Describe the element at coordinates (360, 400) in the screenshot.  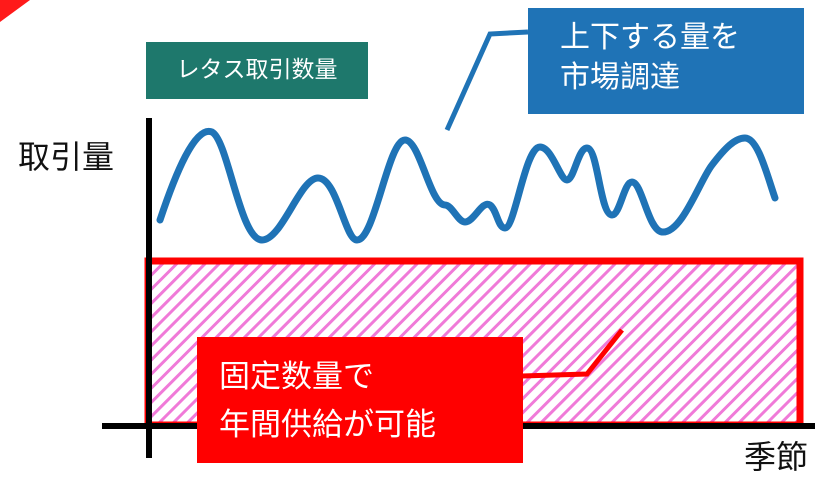
I see `fixed-supply-callout: 固定数量で 年間供給が可能` at that location.